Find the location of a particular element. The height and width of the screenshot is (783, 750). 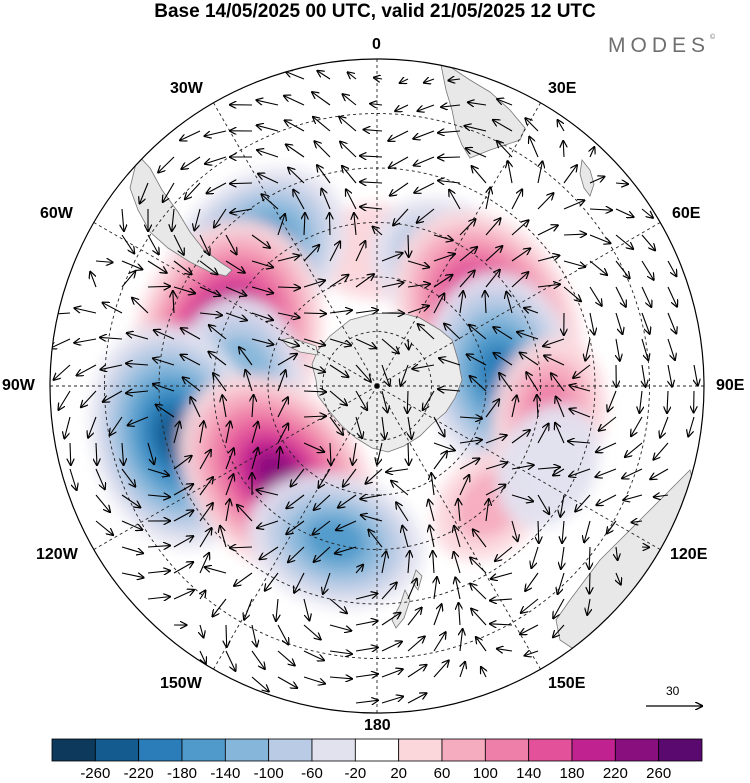

lon-label-60w: 60W is located at coordinates (56, 213).